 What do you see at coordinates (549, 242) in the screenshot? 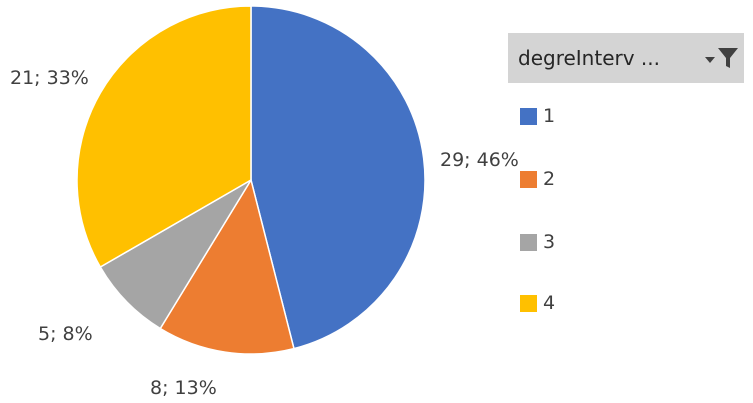
I see `legend-label: 3` at bounding box center [549, 242].